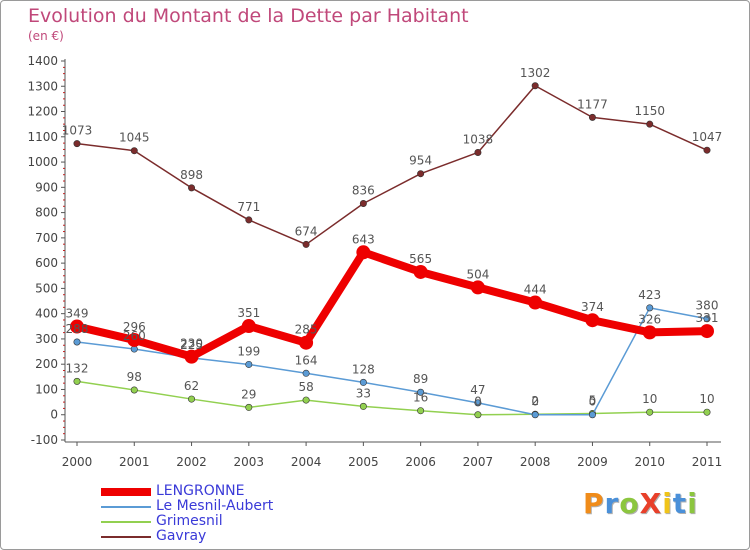  What do you see at coordinates (46, 263) in the screenshot?
I see `y-tick-label: 600` at bounding box center [46, 263].